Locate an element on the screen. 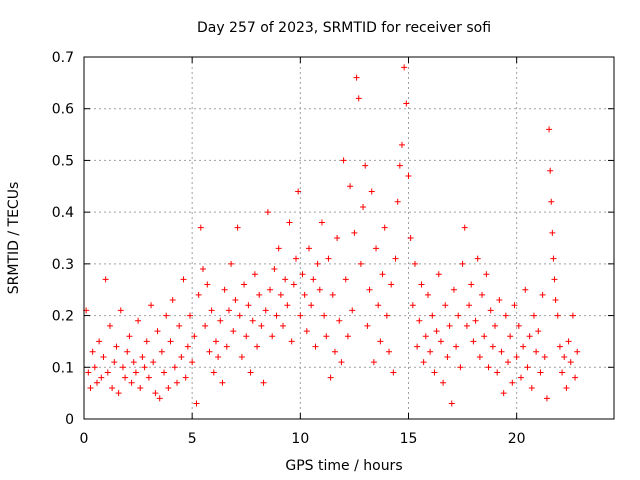 The width and height of the screenshot is (640, 480). y-axis-label: SRMTID / TECUs is located at coordinates (14, 238).